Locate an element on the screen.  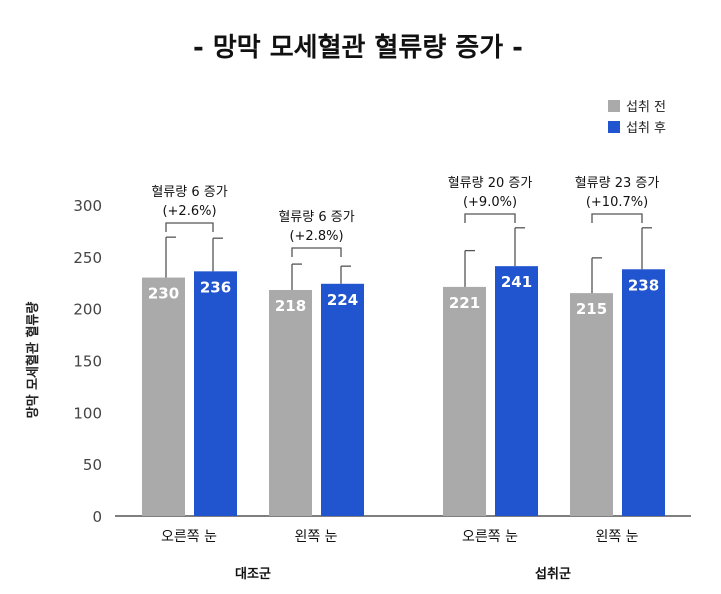
bar-value-label: 224 is located at coordinates (342, 300).